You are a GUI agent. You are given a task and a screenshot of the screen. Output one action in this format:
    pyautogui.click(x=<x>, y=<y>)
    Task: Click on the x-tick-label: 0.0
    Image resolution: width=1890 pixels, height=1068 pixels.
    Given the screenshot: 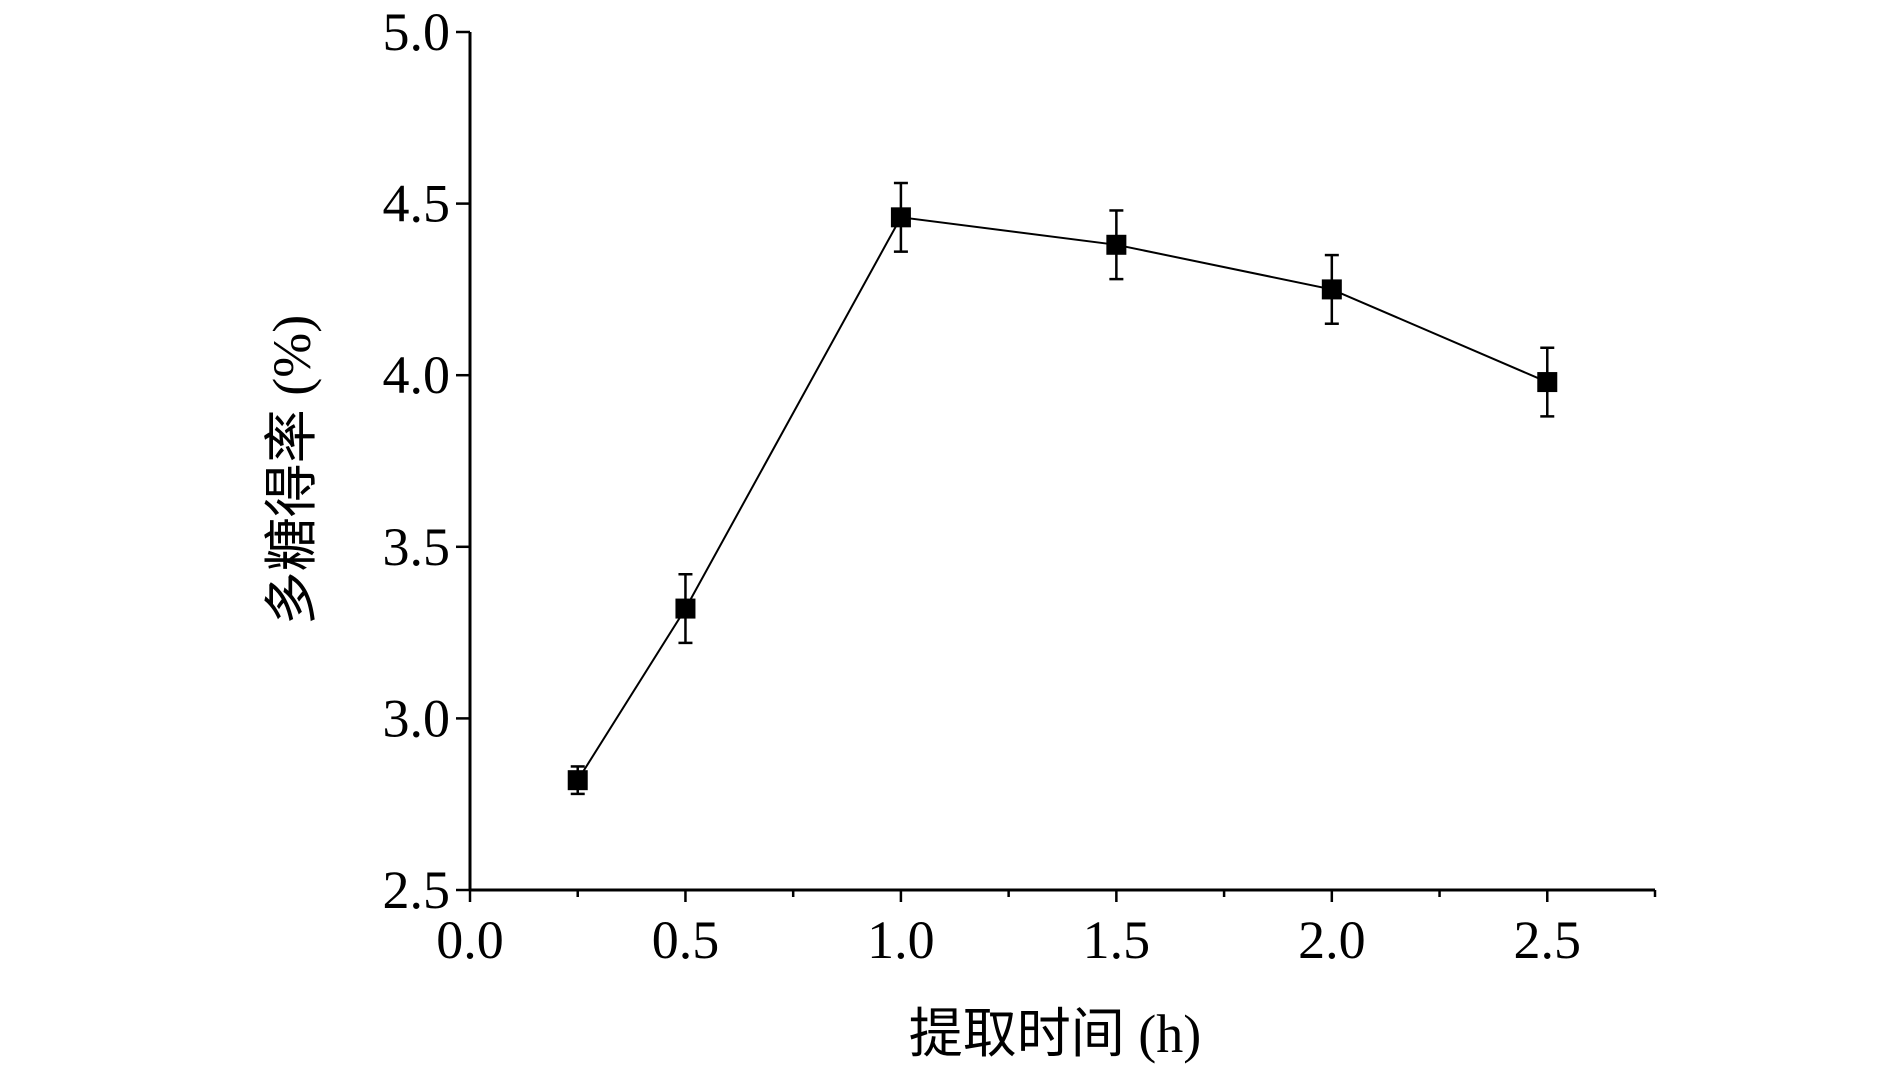 What is the action you would take?
    pyautogui.click(x=470, y=940)
    